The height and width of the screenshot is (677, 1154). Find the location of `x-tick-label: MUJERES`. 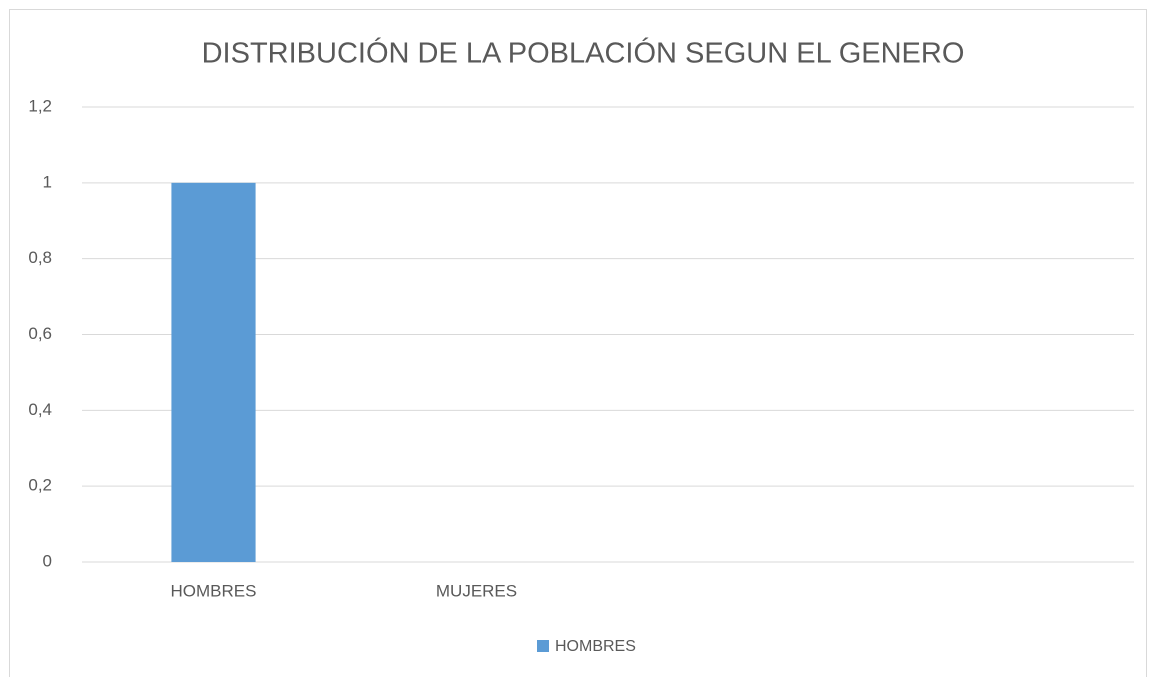

x-tick-label: MUJERES is located at coordinates (476, 590).